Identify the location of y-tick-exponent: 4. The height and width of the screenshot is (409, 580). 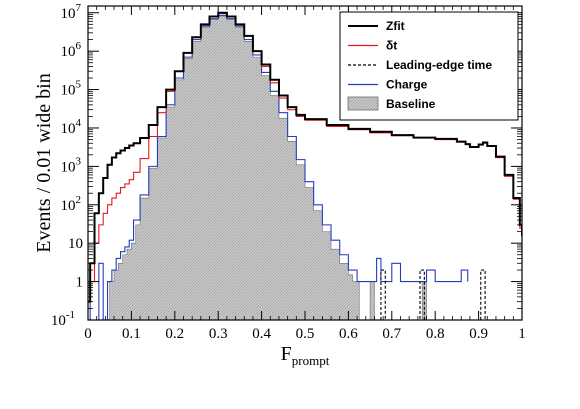
(79, 123).